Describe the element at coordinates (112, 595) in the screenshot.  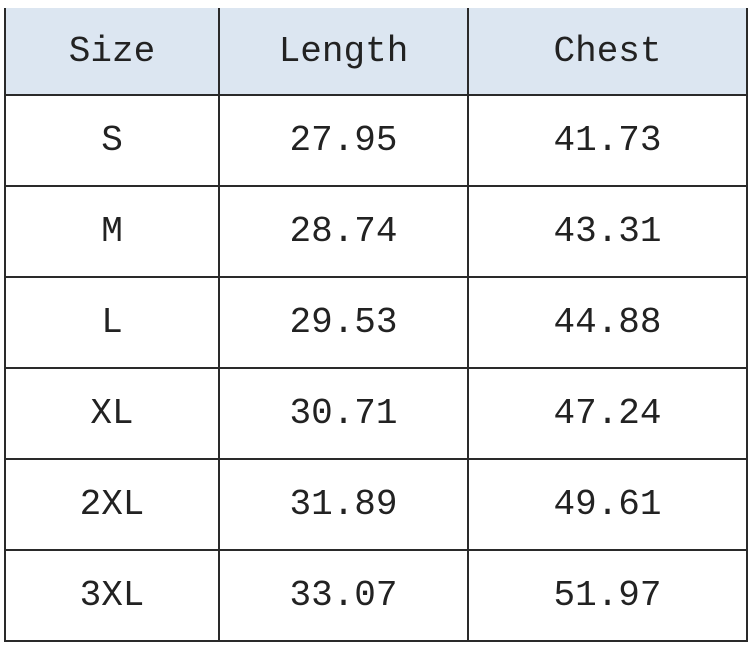
I see `cell-size: 3XL` at that location.